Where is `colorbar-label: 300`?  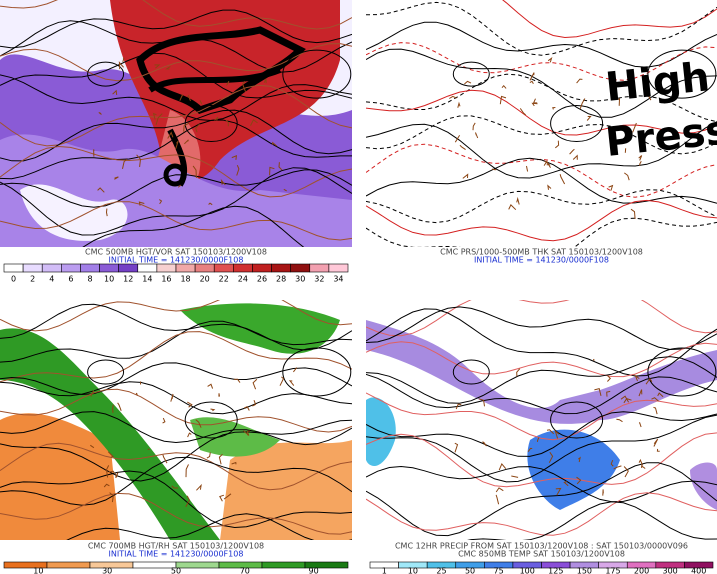
colorbar-label: 300 is located at coordinates (669, 570).